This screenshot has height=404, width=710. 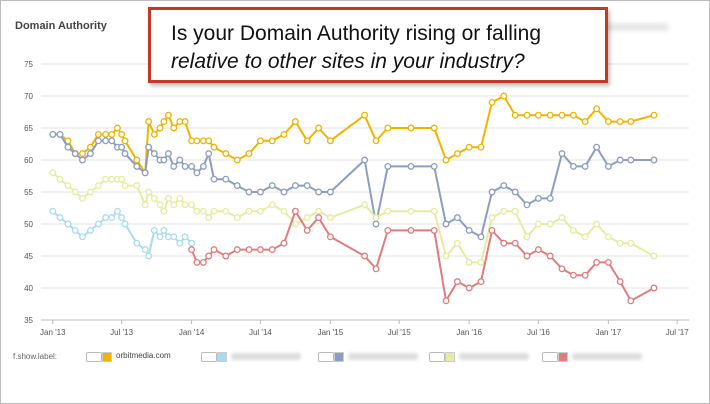 What do you see at coordinates (35, 356) in the screenshot?
I see `legend-label: f.show.label:` at bounding box center [35, 356].